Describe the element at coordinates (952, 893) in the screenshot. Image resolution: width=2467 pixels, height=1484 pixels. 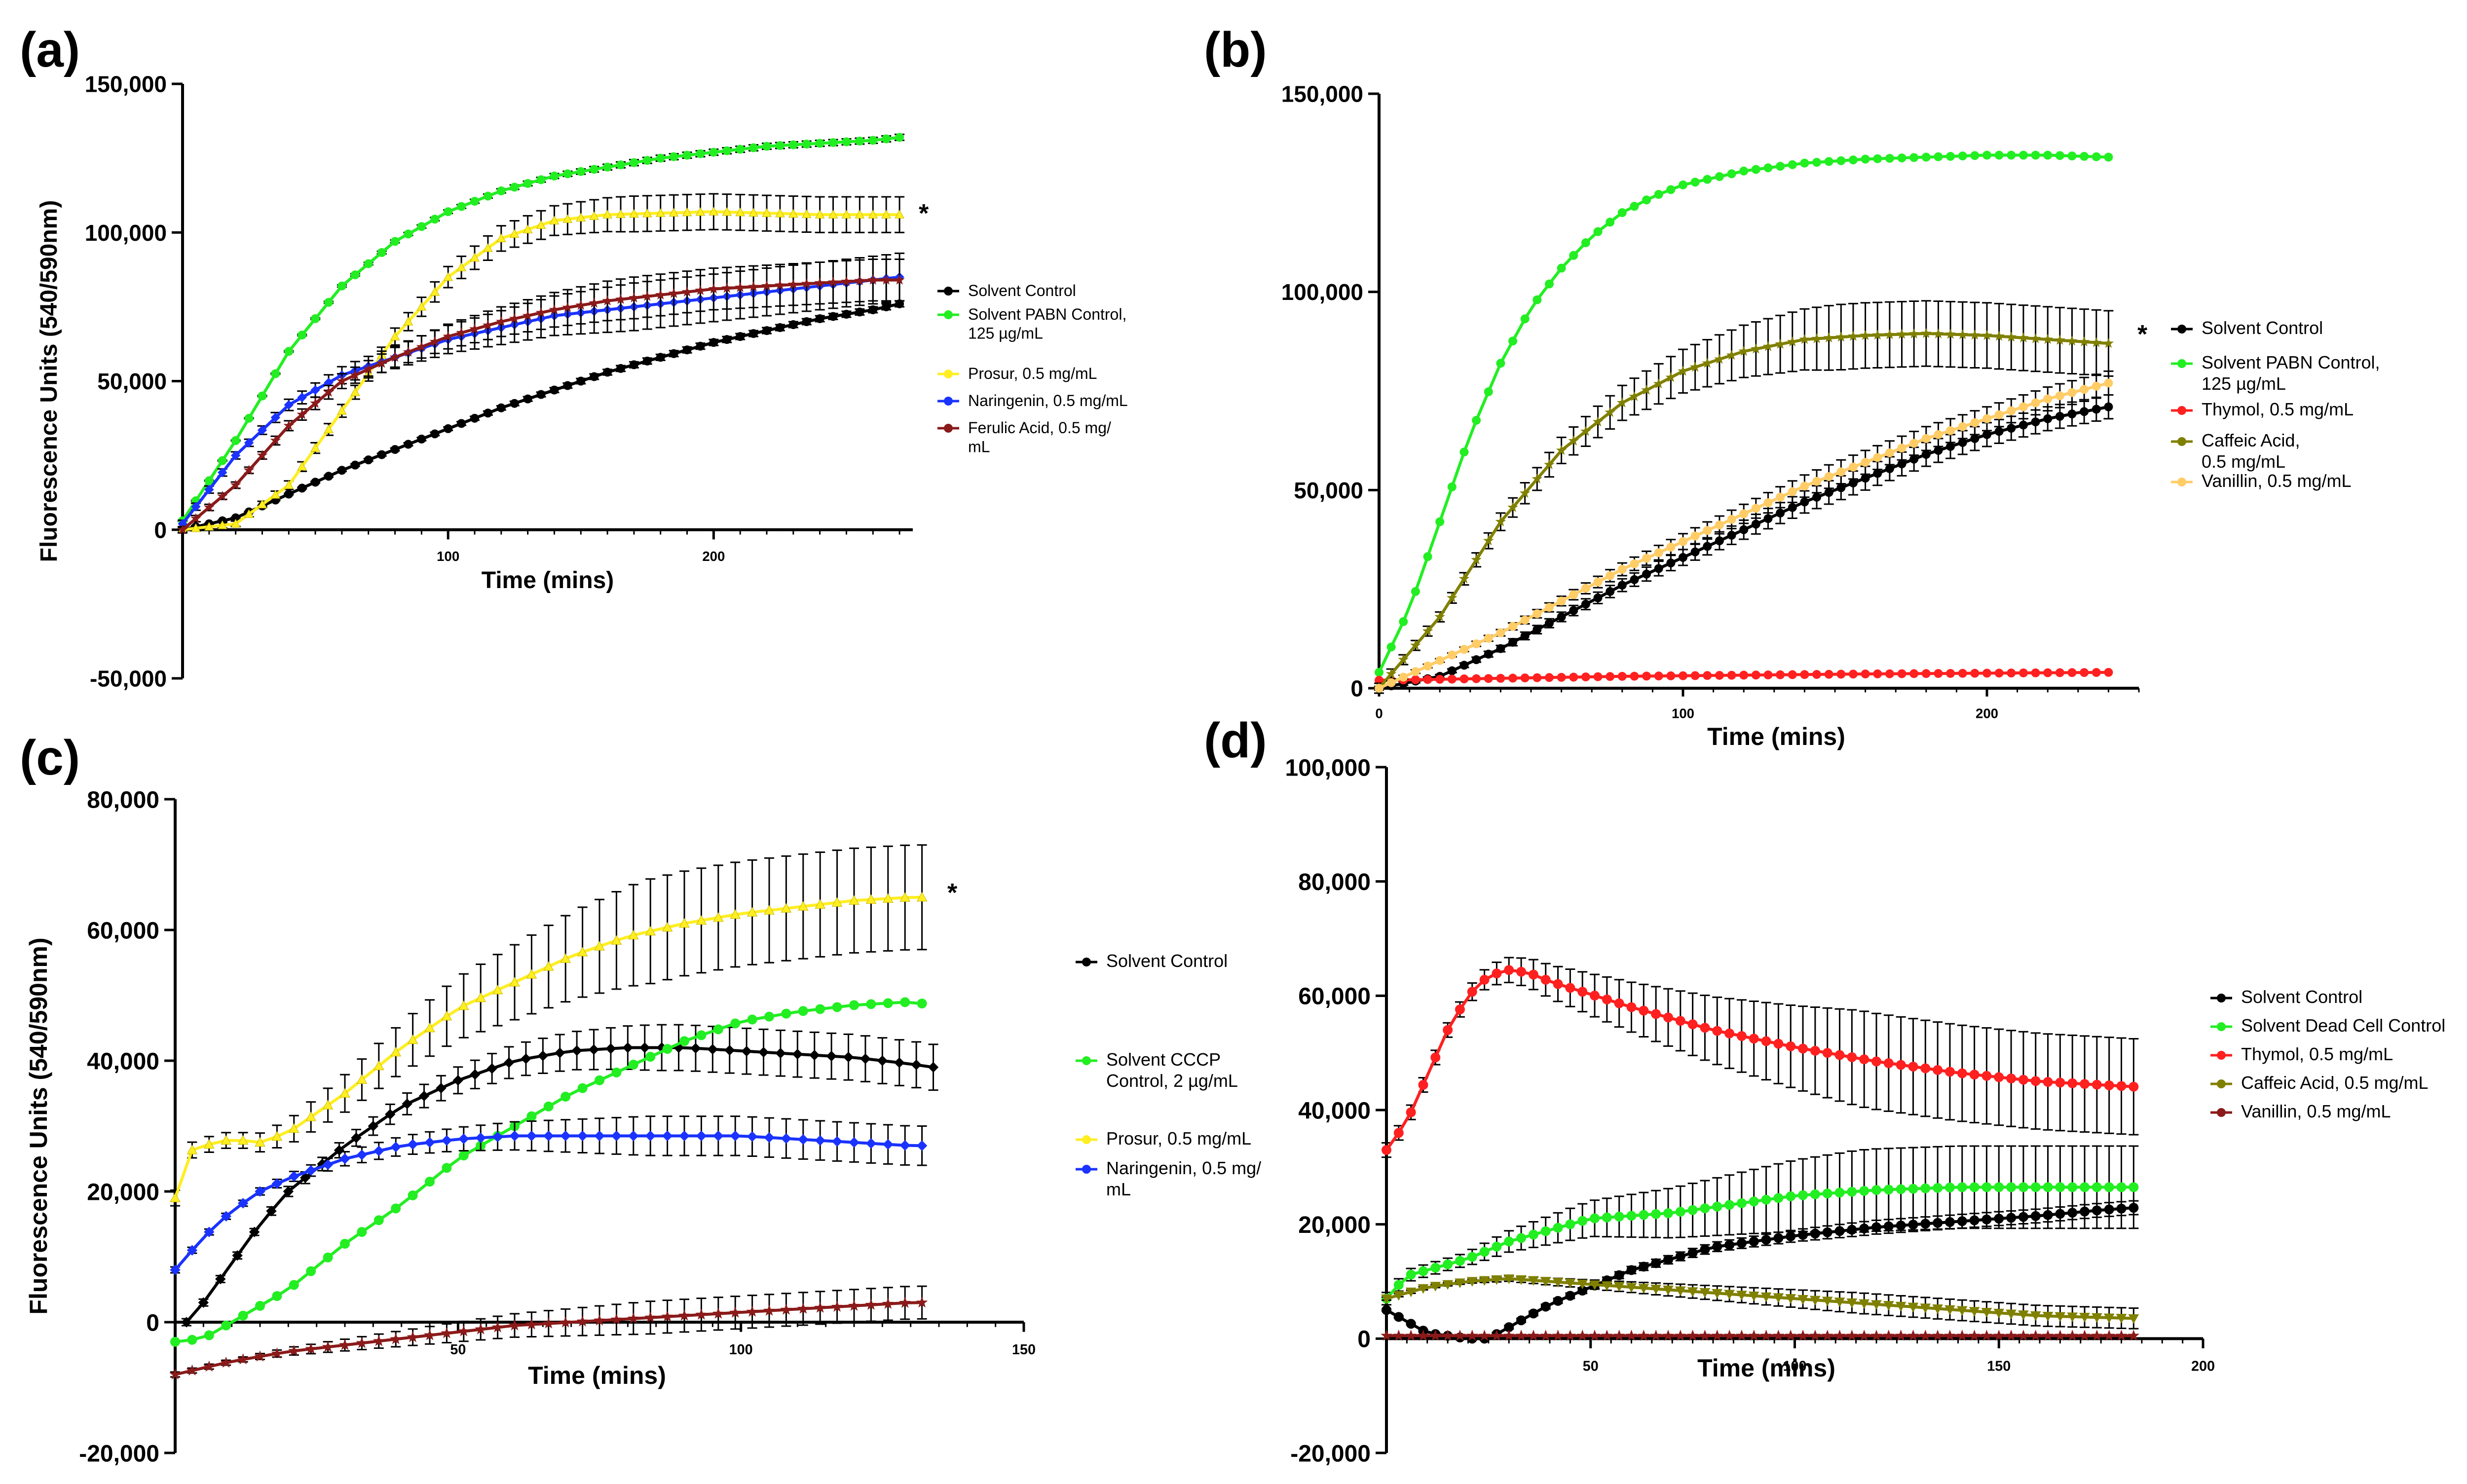
I see `significance-star: *` at that location.